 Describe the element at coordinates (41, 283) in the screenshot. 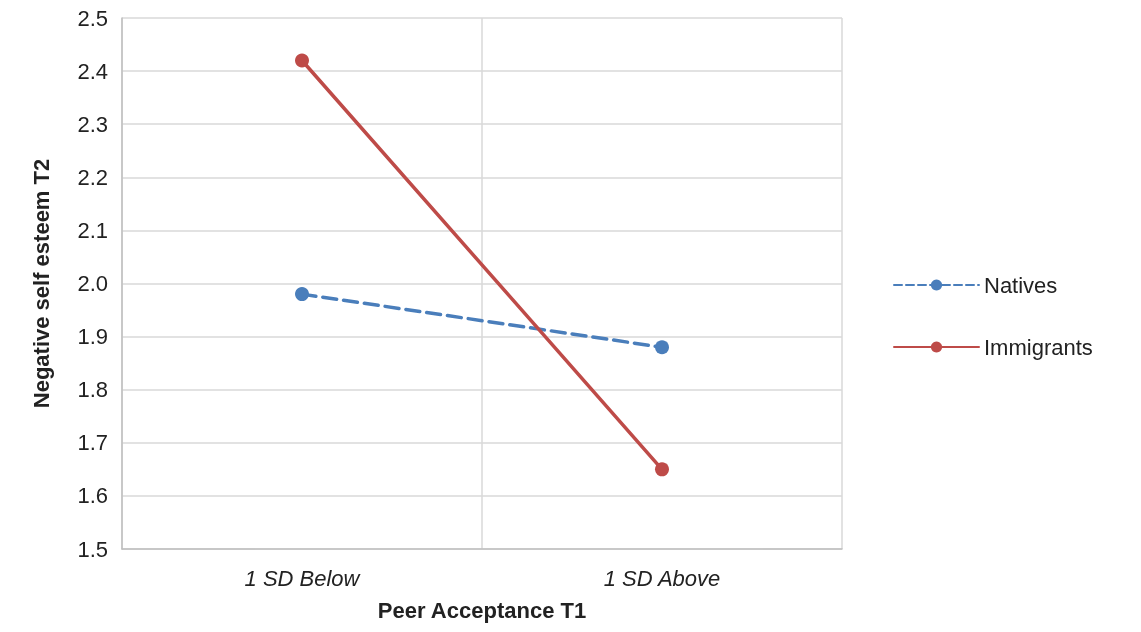

I see `y-axis-title: Negative self esteem T2` at that location.